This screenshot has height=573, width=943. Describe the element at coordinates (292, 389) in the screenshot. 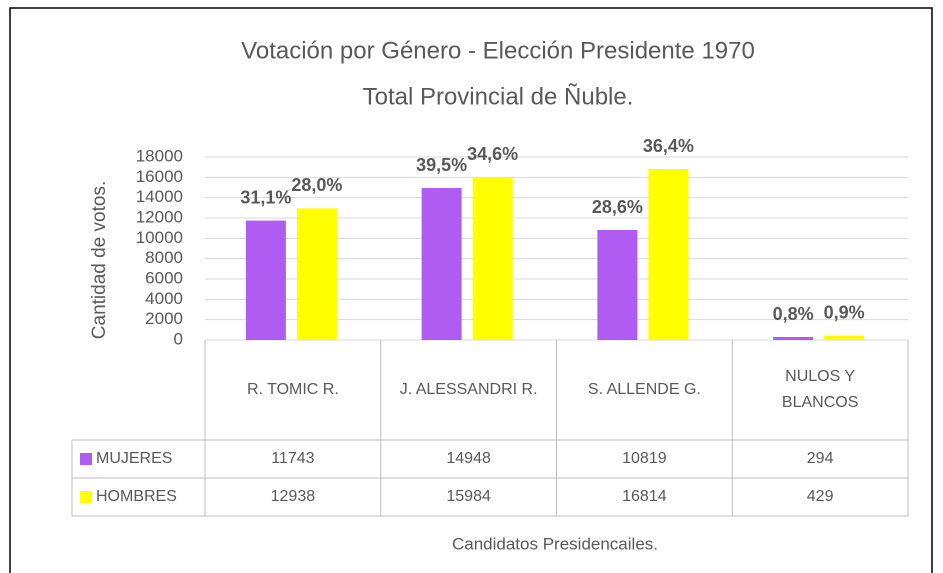

I see `category-label: R. TOMIC R.` at that location.